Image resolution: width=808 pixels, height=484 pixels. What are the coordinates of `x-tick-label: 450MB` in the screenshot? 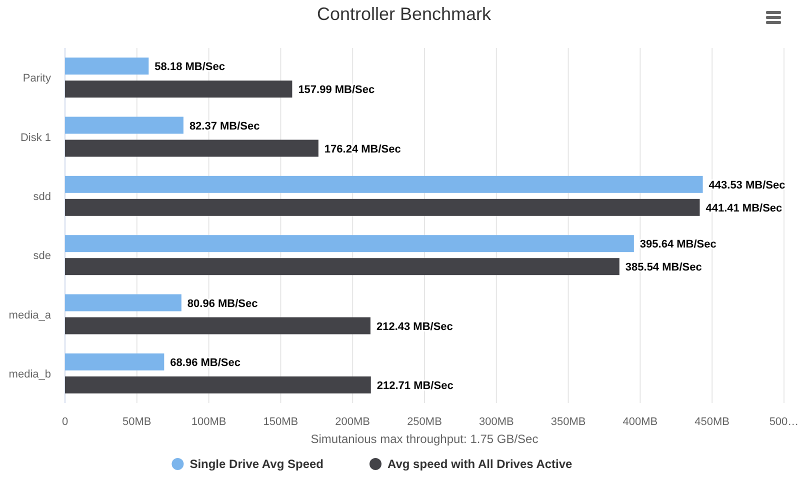 It's located at (712, 422).